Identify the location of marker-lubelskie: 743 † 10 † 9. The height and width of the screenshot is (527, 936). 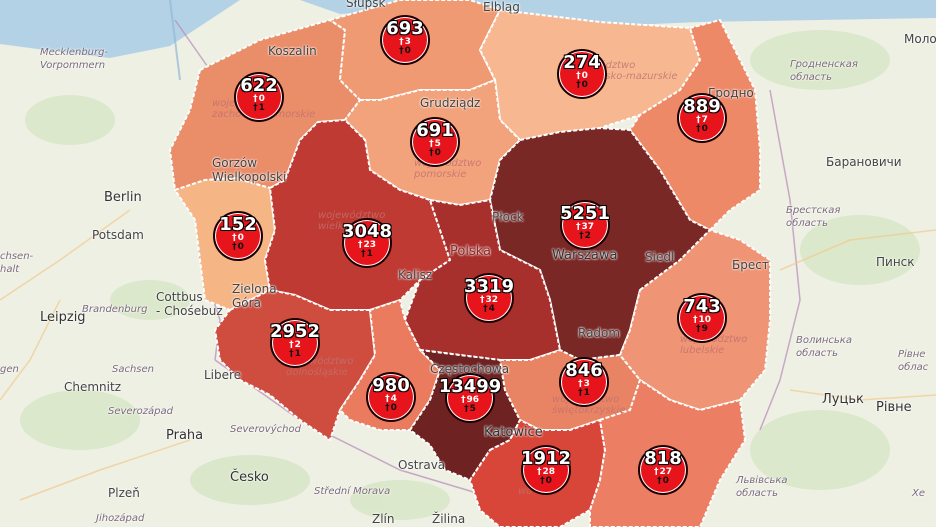
(702, 318).